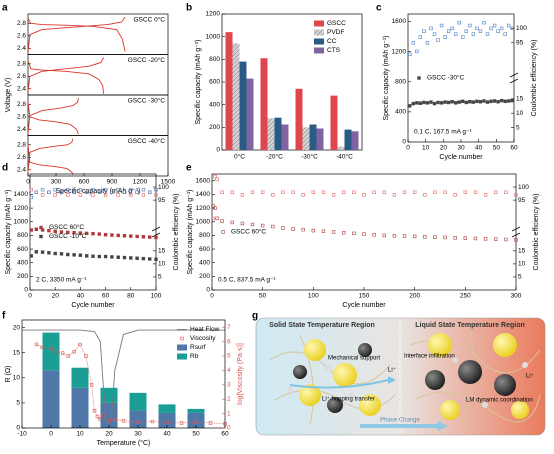 Image resolution: width=554 pixels, height=454 pixels. What do you see at coordinates (5, 8) in the screenshot?
I see `panel-letter: a` at bounding box center [5, 8].